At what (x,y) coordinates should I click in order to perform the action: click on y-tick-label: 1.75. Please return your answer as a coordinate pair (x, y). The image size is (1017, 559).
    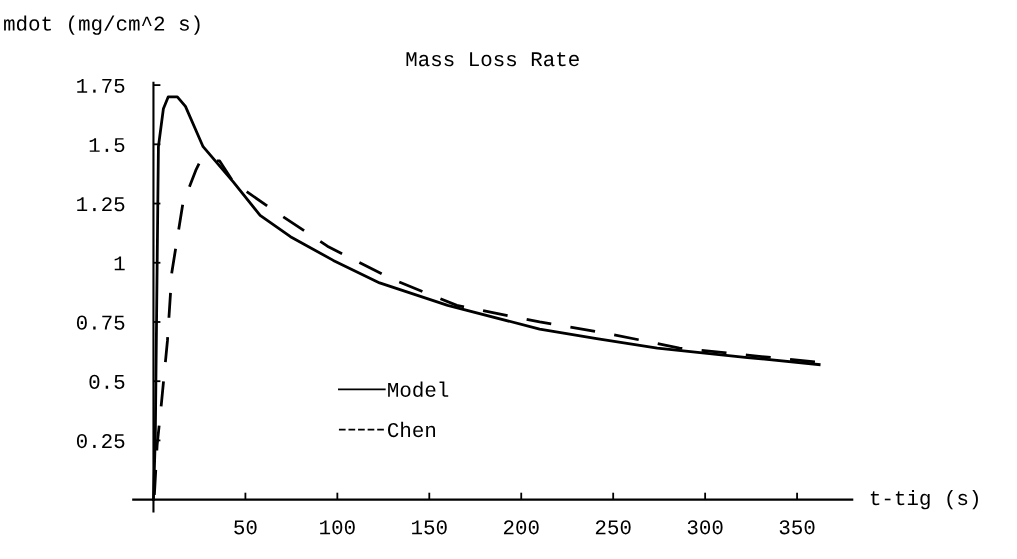
    Looking at the image, I should click on (101, 85).